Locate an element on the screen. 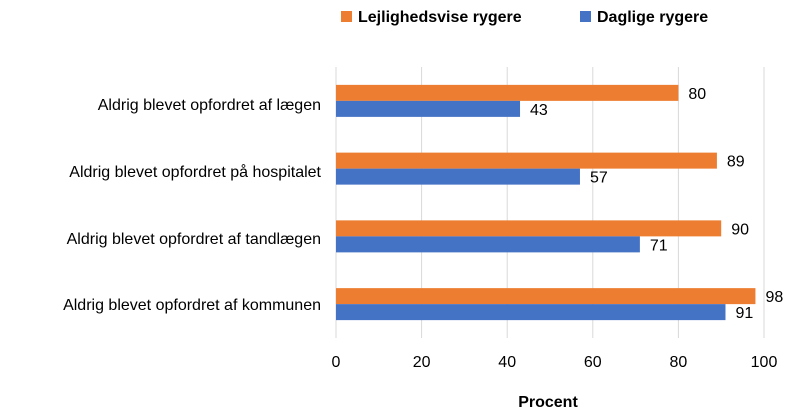  x-tick-label: 100 is located at coordinates (764, 362).